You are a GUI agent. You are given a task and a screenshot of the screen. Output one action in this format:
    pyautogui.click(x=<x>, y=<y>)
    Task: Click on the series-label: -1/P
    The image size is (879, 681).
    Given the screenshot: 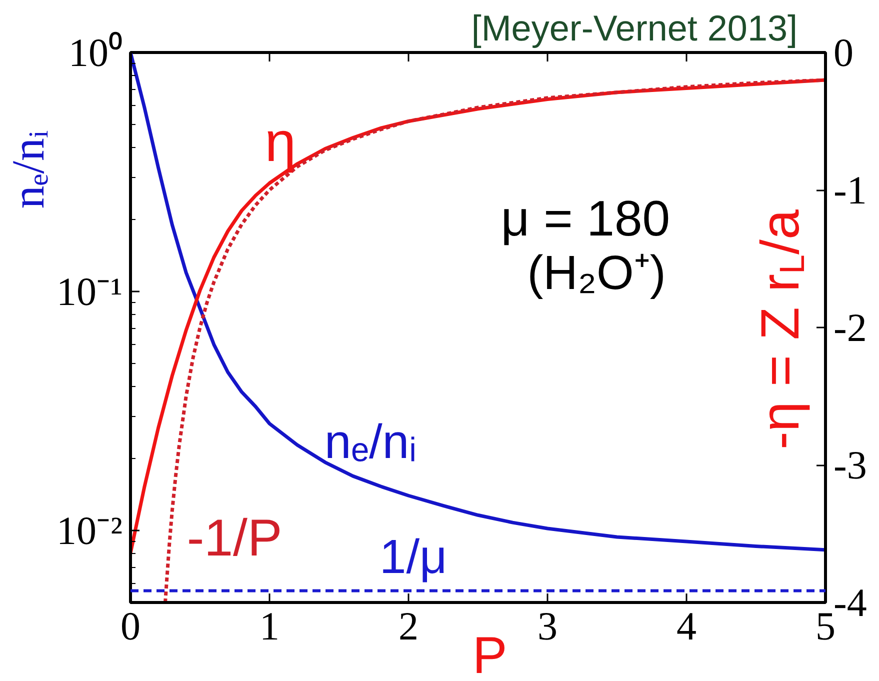 What is the action you would take?
    pyautogui.click(x=234, y=539)
    